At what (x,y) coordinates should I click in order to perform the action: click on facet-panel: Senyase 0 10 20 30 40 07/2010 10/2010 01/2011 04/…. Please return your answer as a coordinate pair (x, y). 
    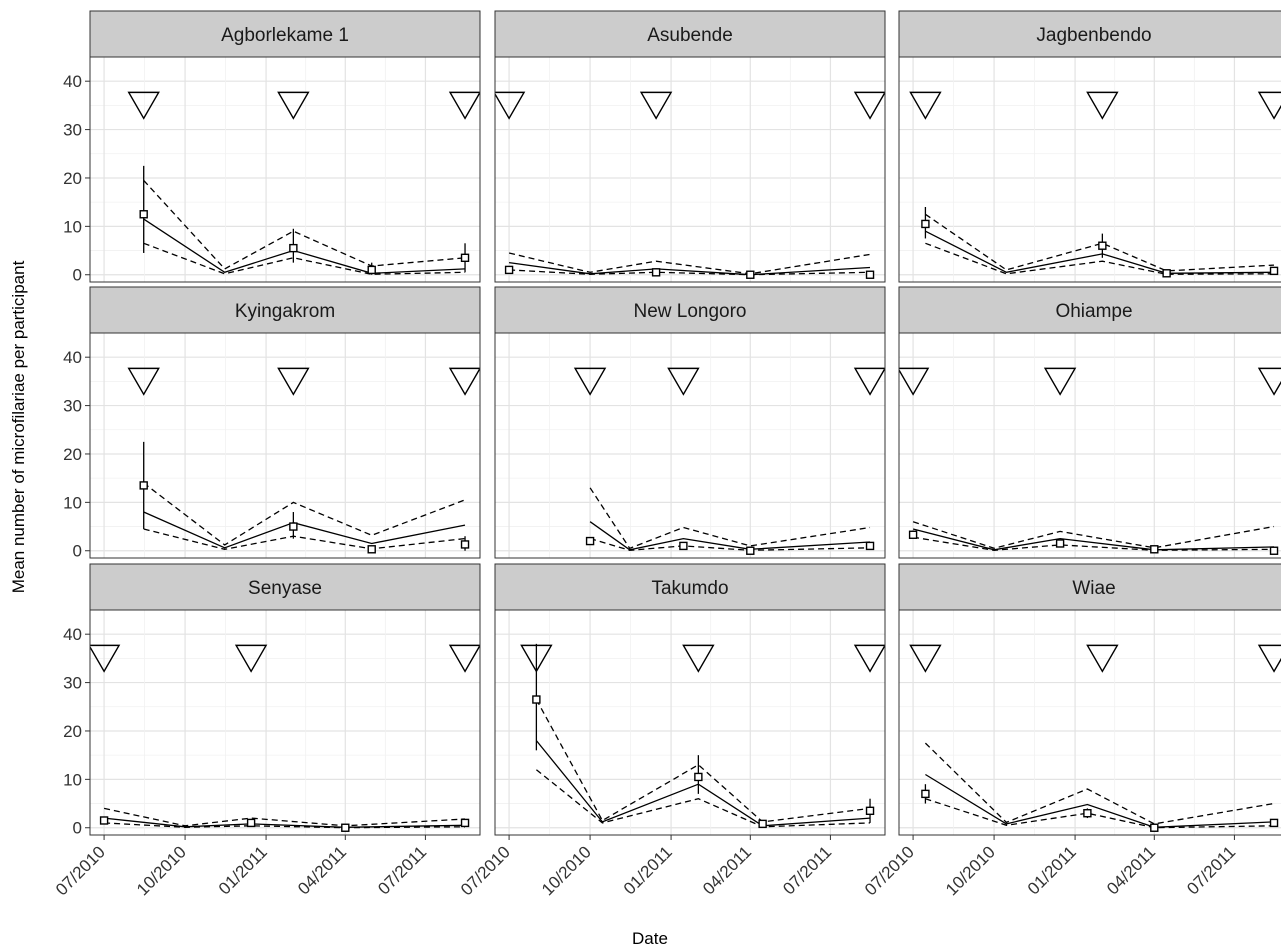
    Looking at the image, I should click on (266, 731).